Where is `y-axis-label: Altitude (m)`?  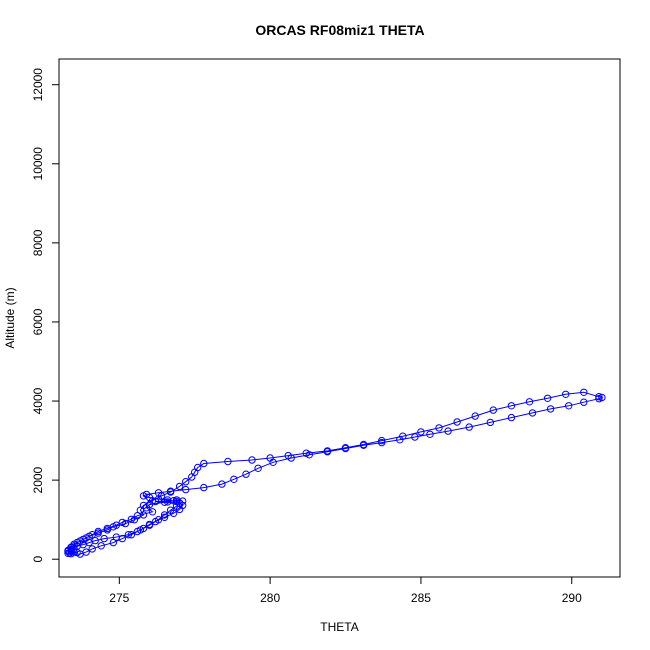 y-axis-label: Altitude (m) is located at coordinates (10, 317).